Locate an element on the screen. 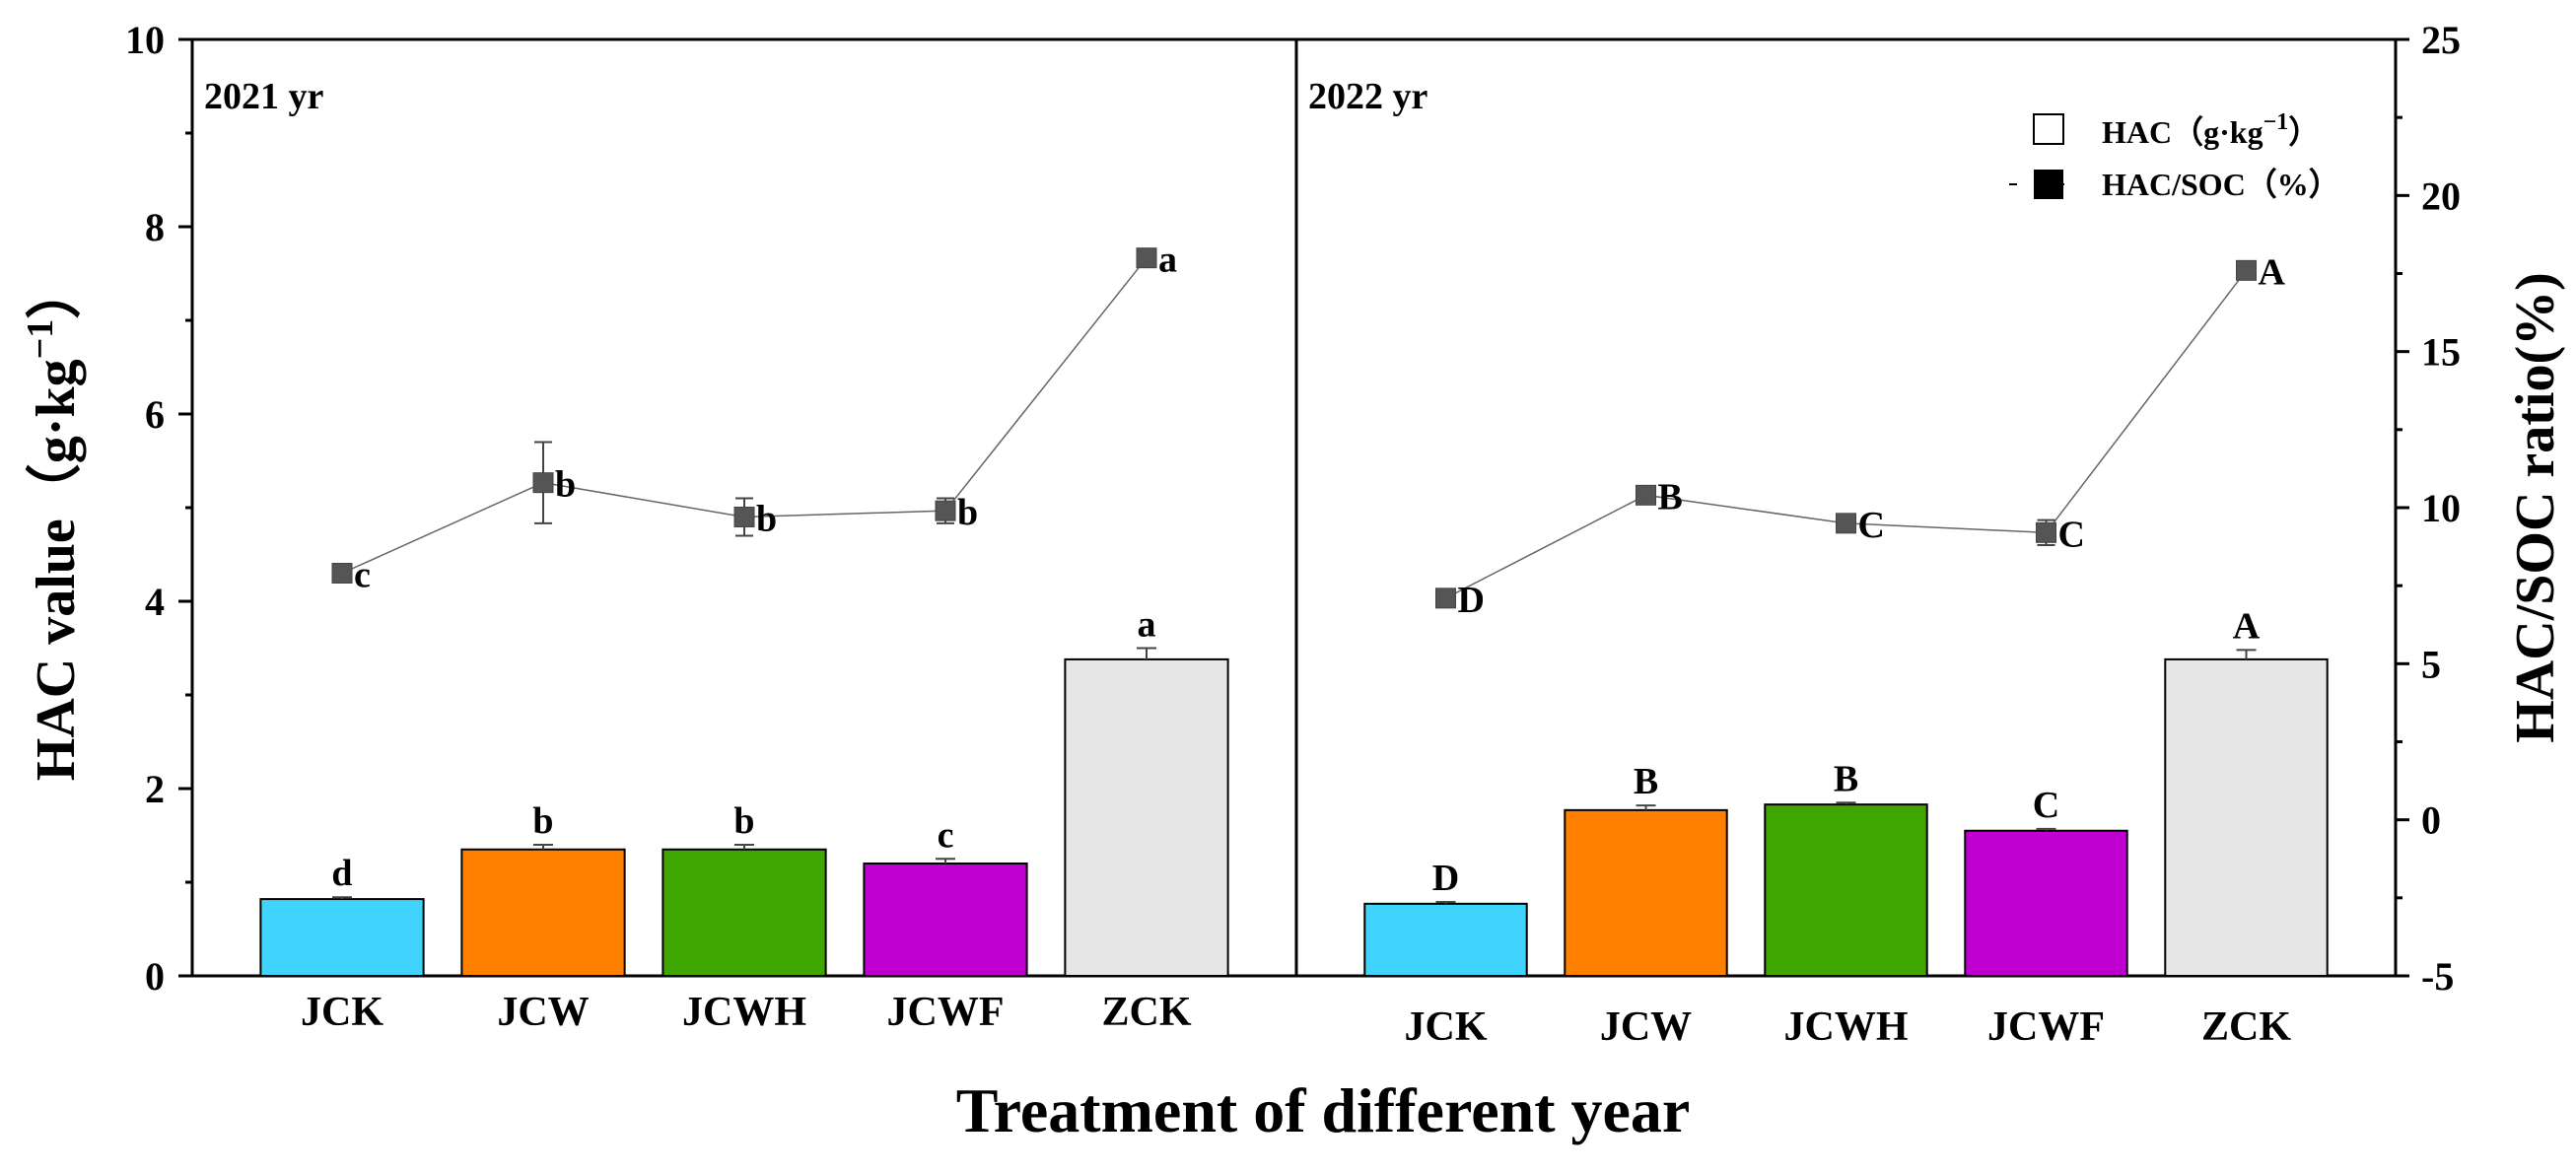 This screenshot has height=1174, width=2576. ratio-sig-label: D is located at coordinates (1471, 600).